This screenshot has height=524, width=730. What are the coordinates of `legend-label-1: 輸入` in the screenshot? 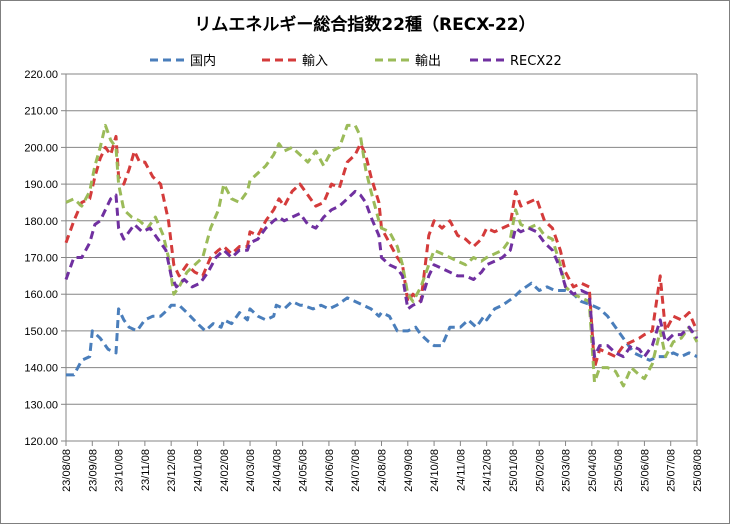 It's located at (315, 61).